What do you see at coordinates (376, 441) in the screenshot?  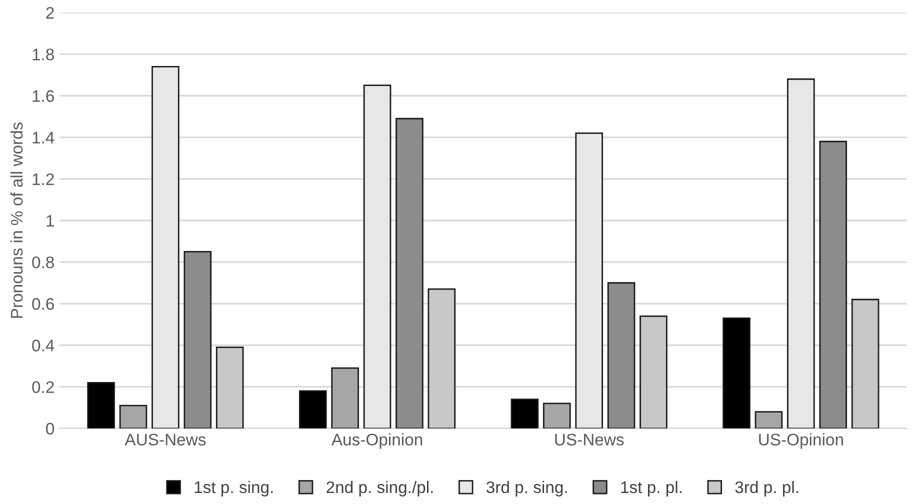 I see `x-tick-label: Aus-Opinion` at bounding box center [376, 441].